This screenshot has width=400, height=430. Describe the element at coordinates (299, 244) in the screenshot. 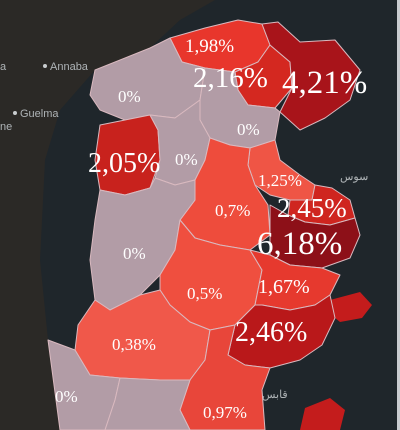

I see `value-label-mahdia: 6,18%` at that location.